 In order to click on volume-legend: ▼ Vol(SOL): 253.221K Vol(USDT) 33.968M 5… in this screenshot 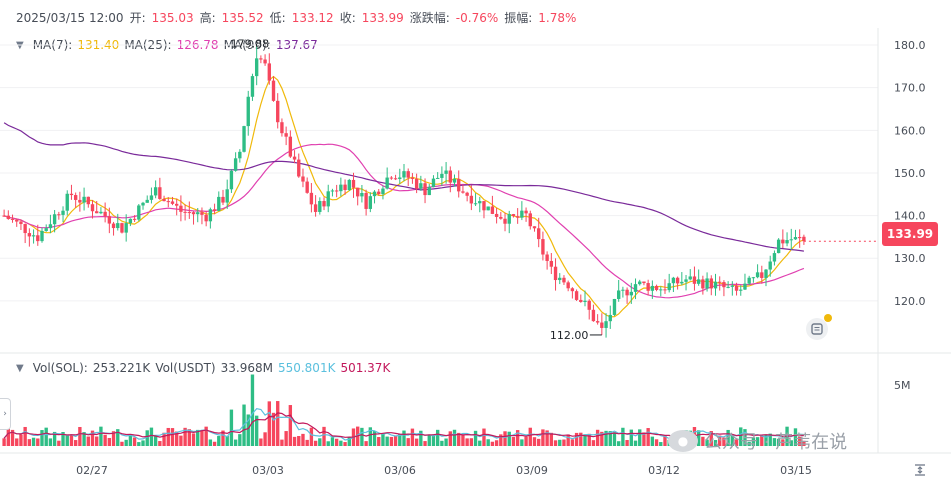, I will do `click(203, 368)`.